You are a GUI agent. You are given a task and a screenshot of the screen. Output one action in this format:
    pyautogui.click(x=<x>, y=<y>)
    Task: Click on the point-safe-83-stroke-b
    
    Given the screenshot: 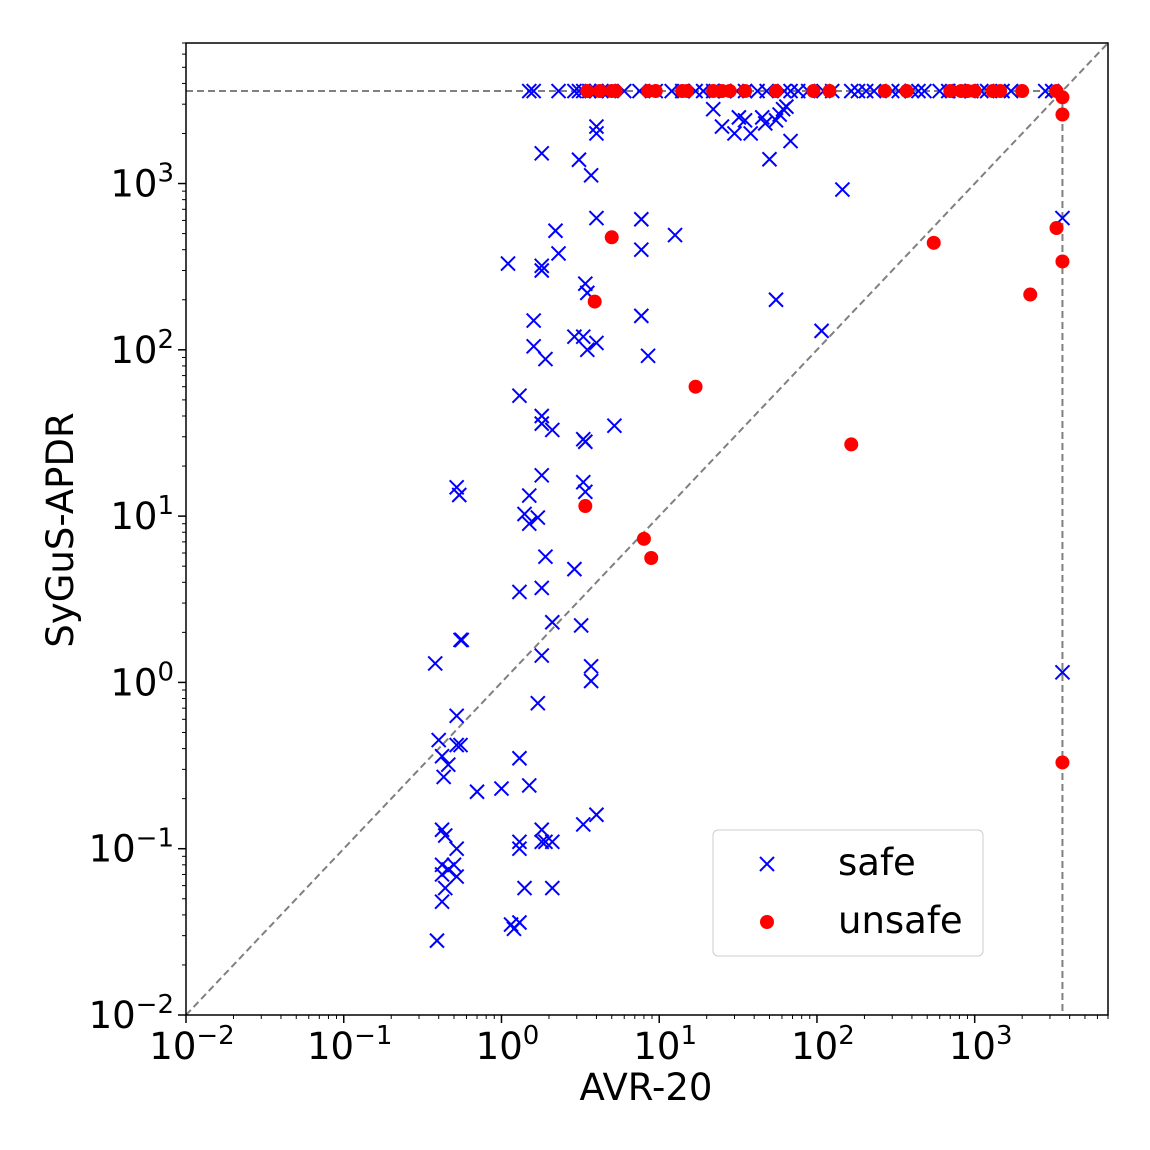 What is the action you would take?
    pyautogui.click(x=529, y=495)
    